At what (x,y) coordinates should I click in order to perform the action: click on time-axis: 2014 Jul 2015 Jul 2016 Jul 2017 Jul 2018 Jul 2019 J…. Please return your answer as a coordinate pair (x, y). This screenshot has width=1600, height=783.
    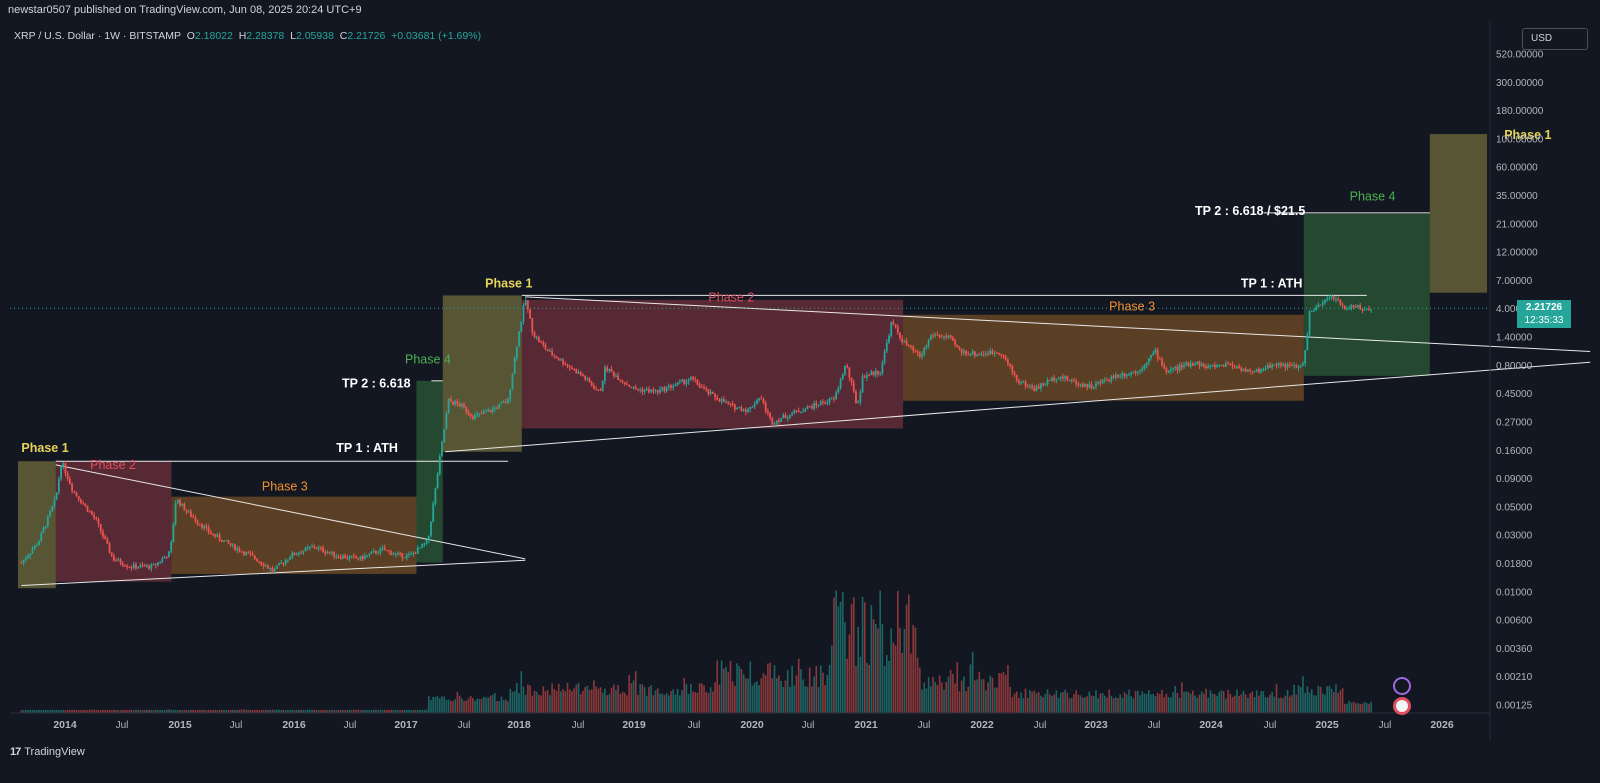
    Looking at the image, I should click on (753, 725).